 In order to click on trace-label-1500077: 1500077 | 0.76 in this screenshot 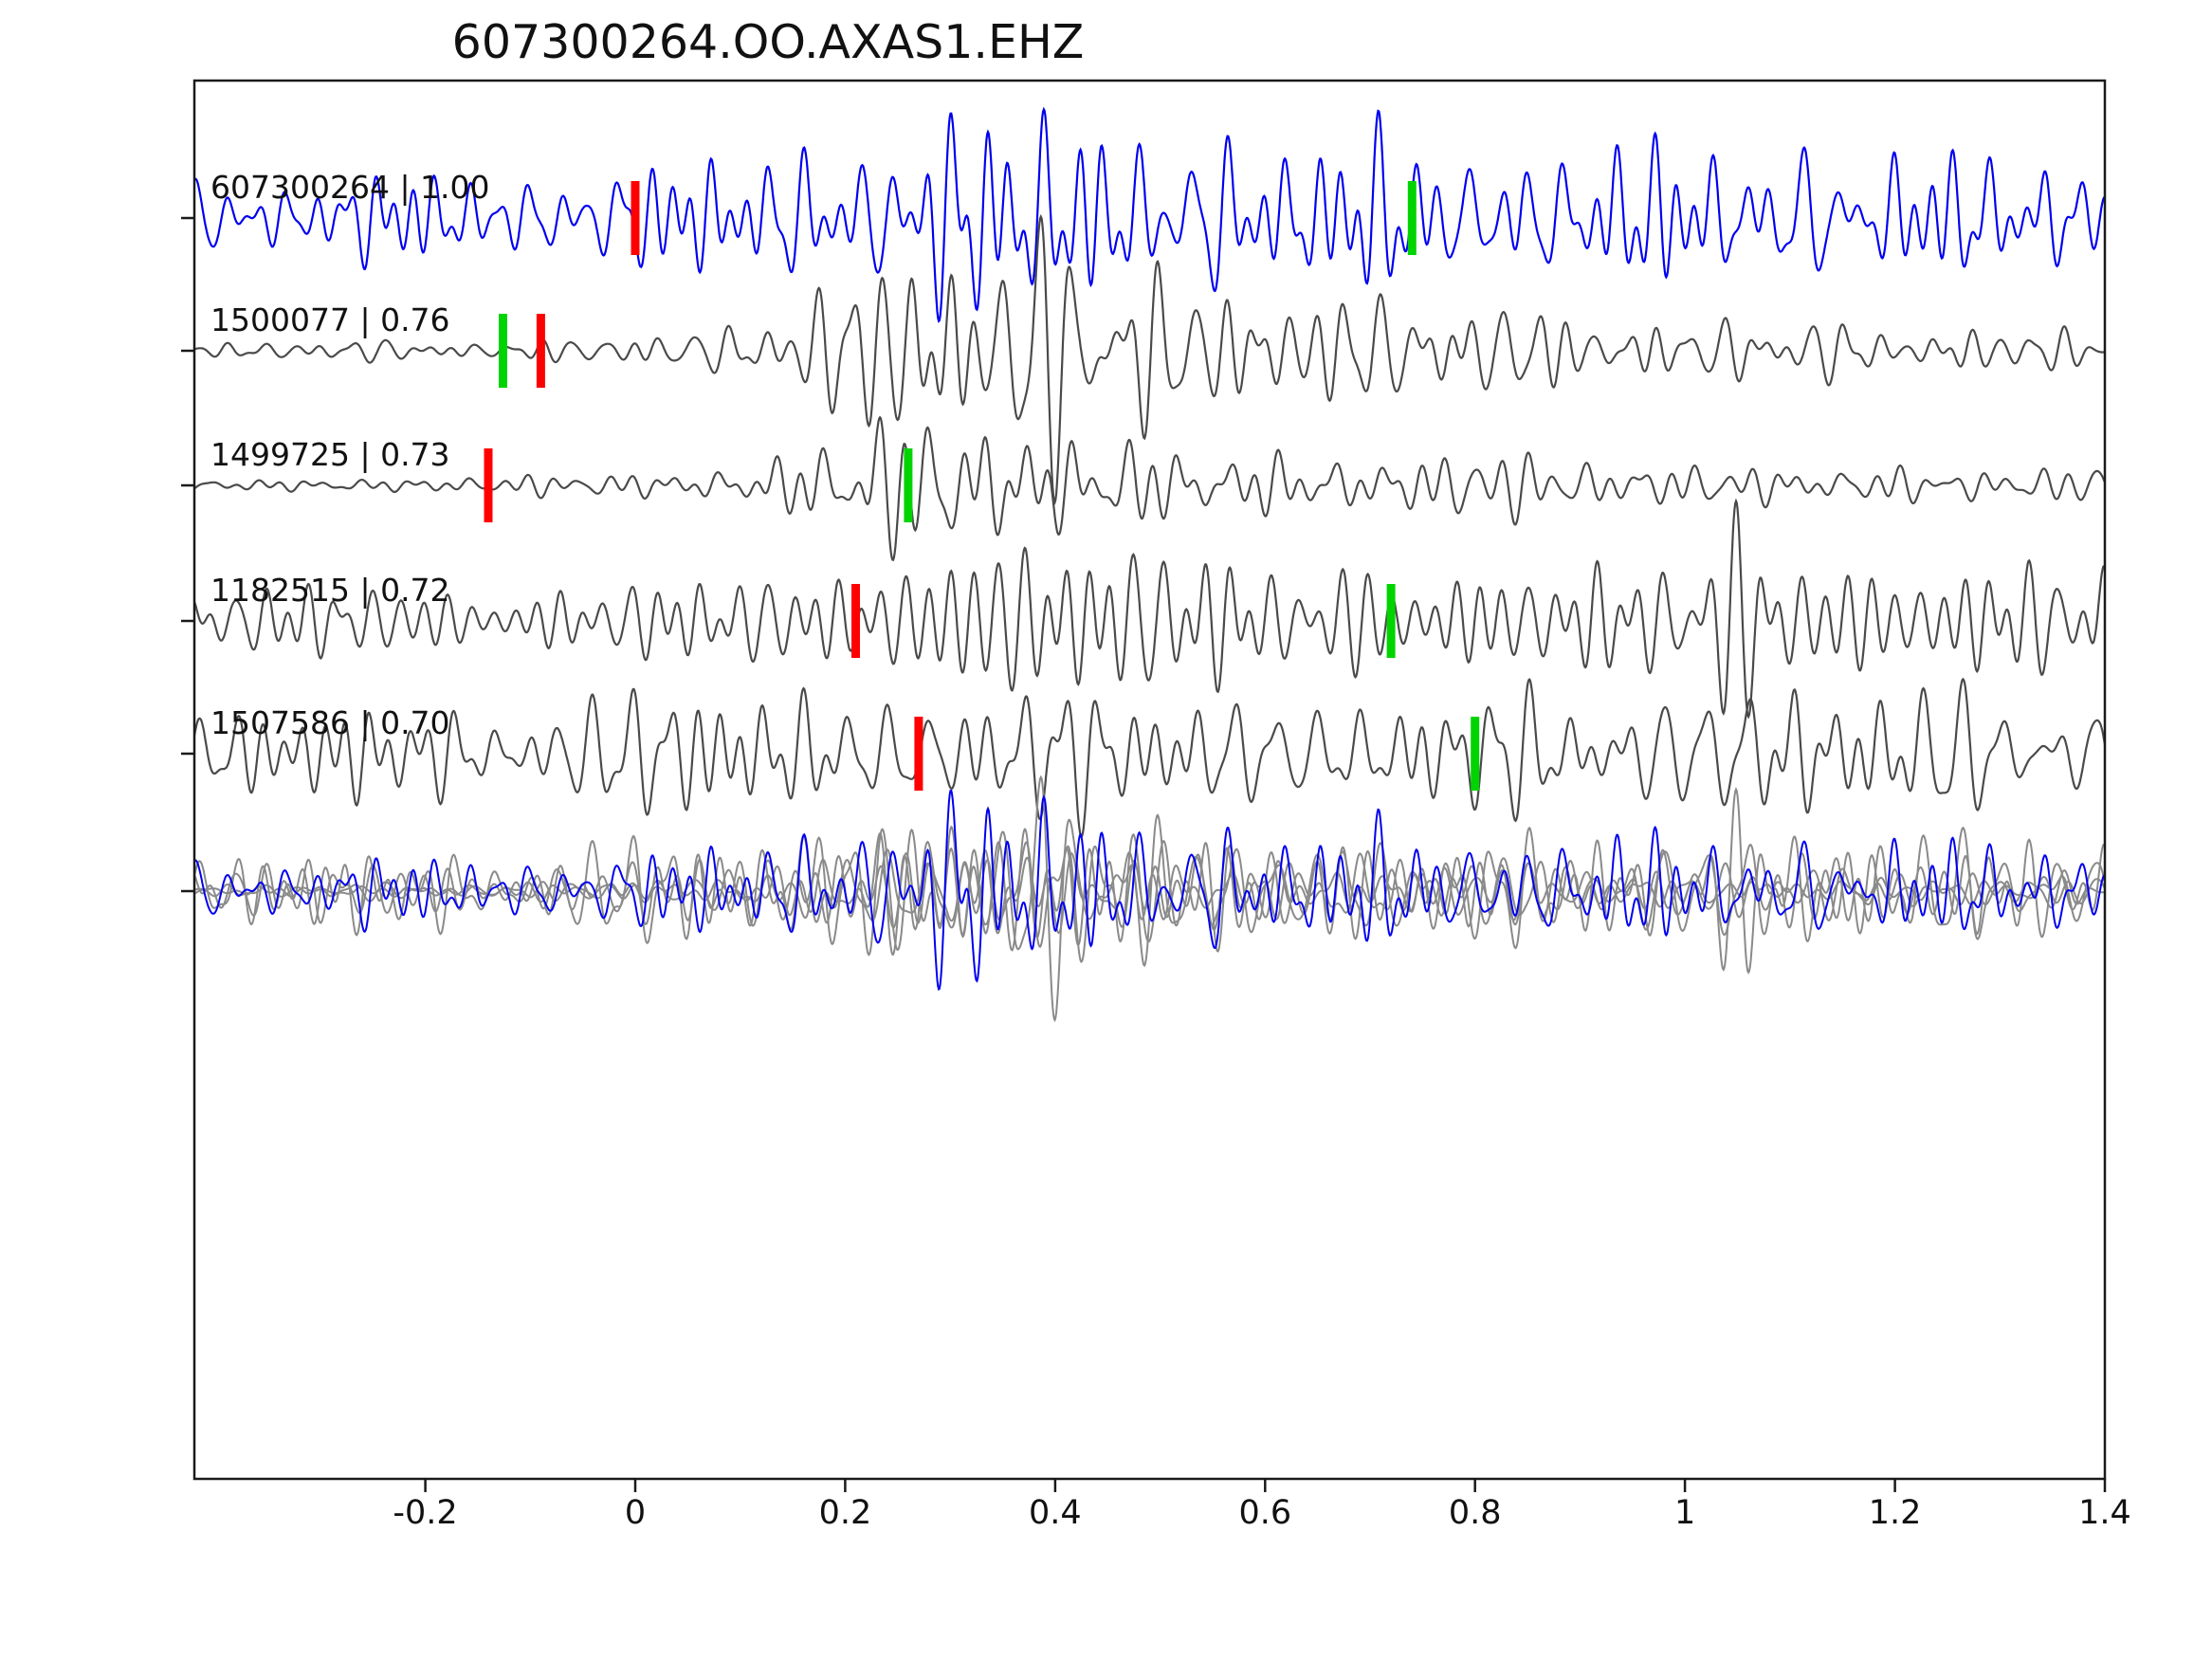, I will do `click(330, 319)`.